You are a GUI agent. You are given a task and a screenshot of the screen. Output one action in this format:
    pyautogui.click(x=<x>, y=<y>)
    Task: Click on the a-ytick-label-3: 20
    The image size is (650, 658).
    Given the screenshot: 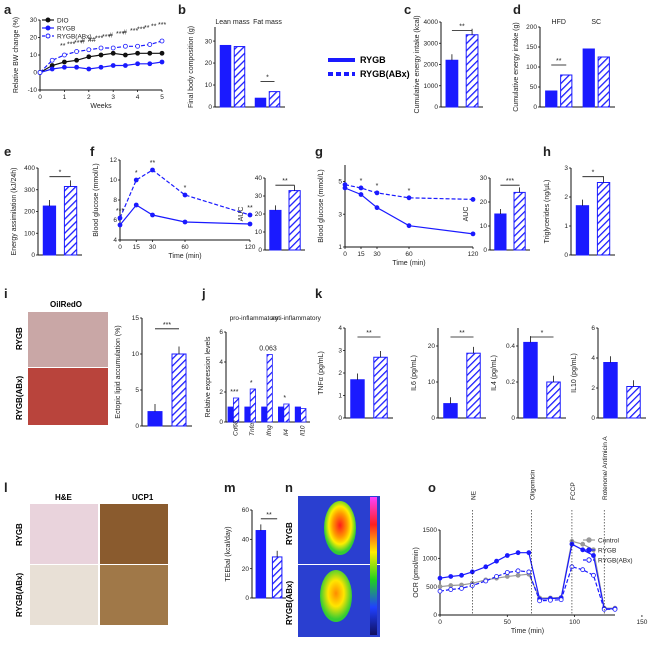 What is the action you would take?
    pyautogui.click(x=34, y=38)
    